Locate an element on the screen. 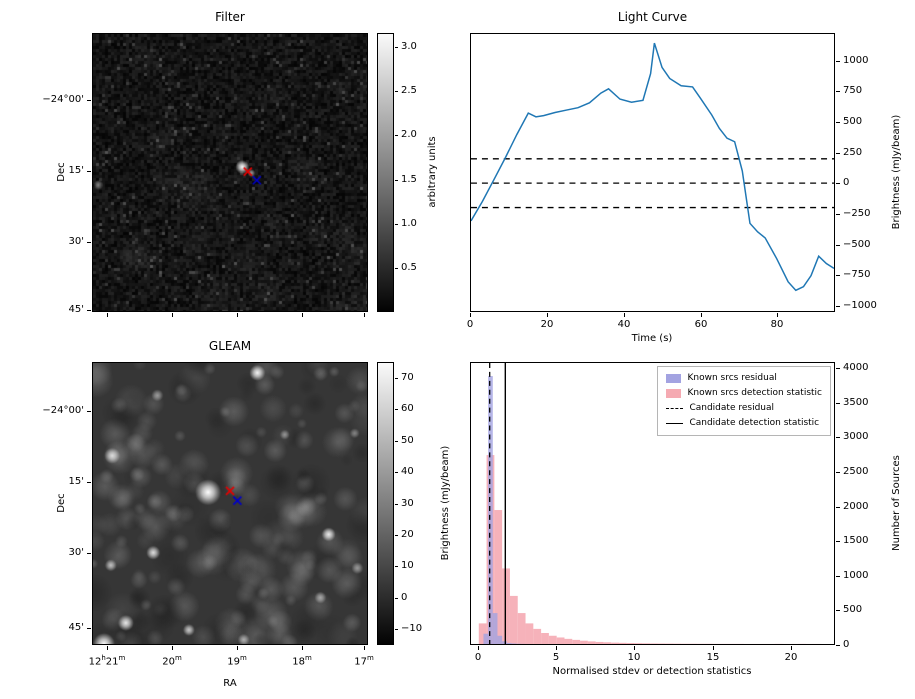 This screenshot has height=699, width=915. light-curve-xlabel: Time (s) is located at coordinates (652, 338).